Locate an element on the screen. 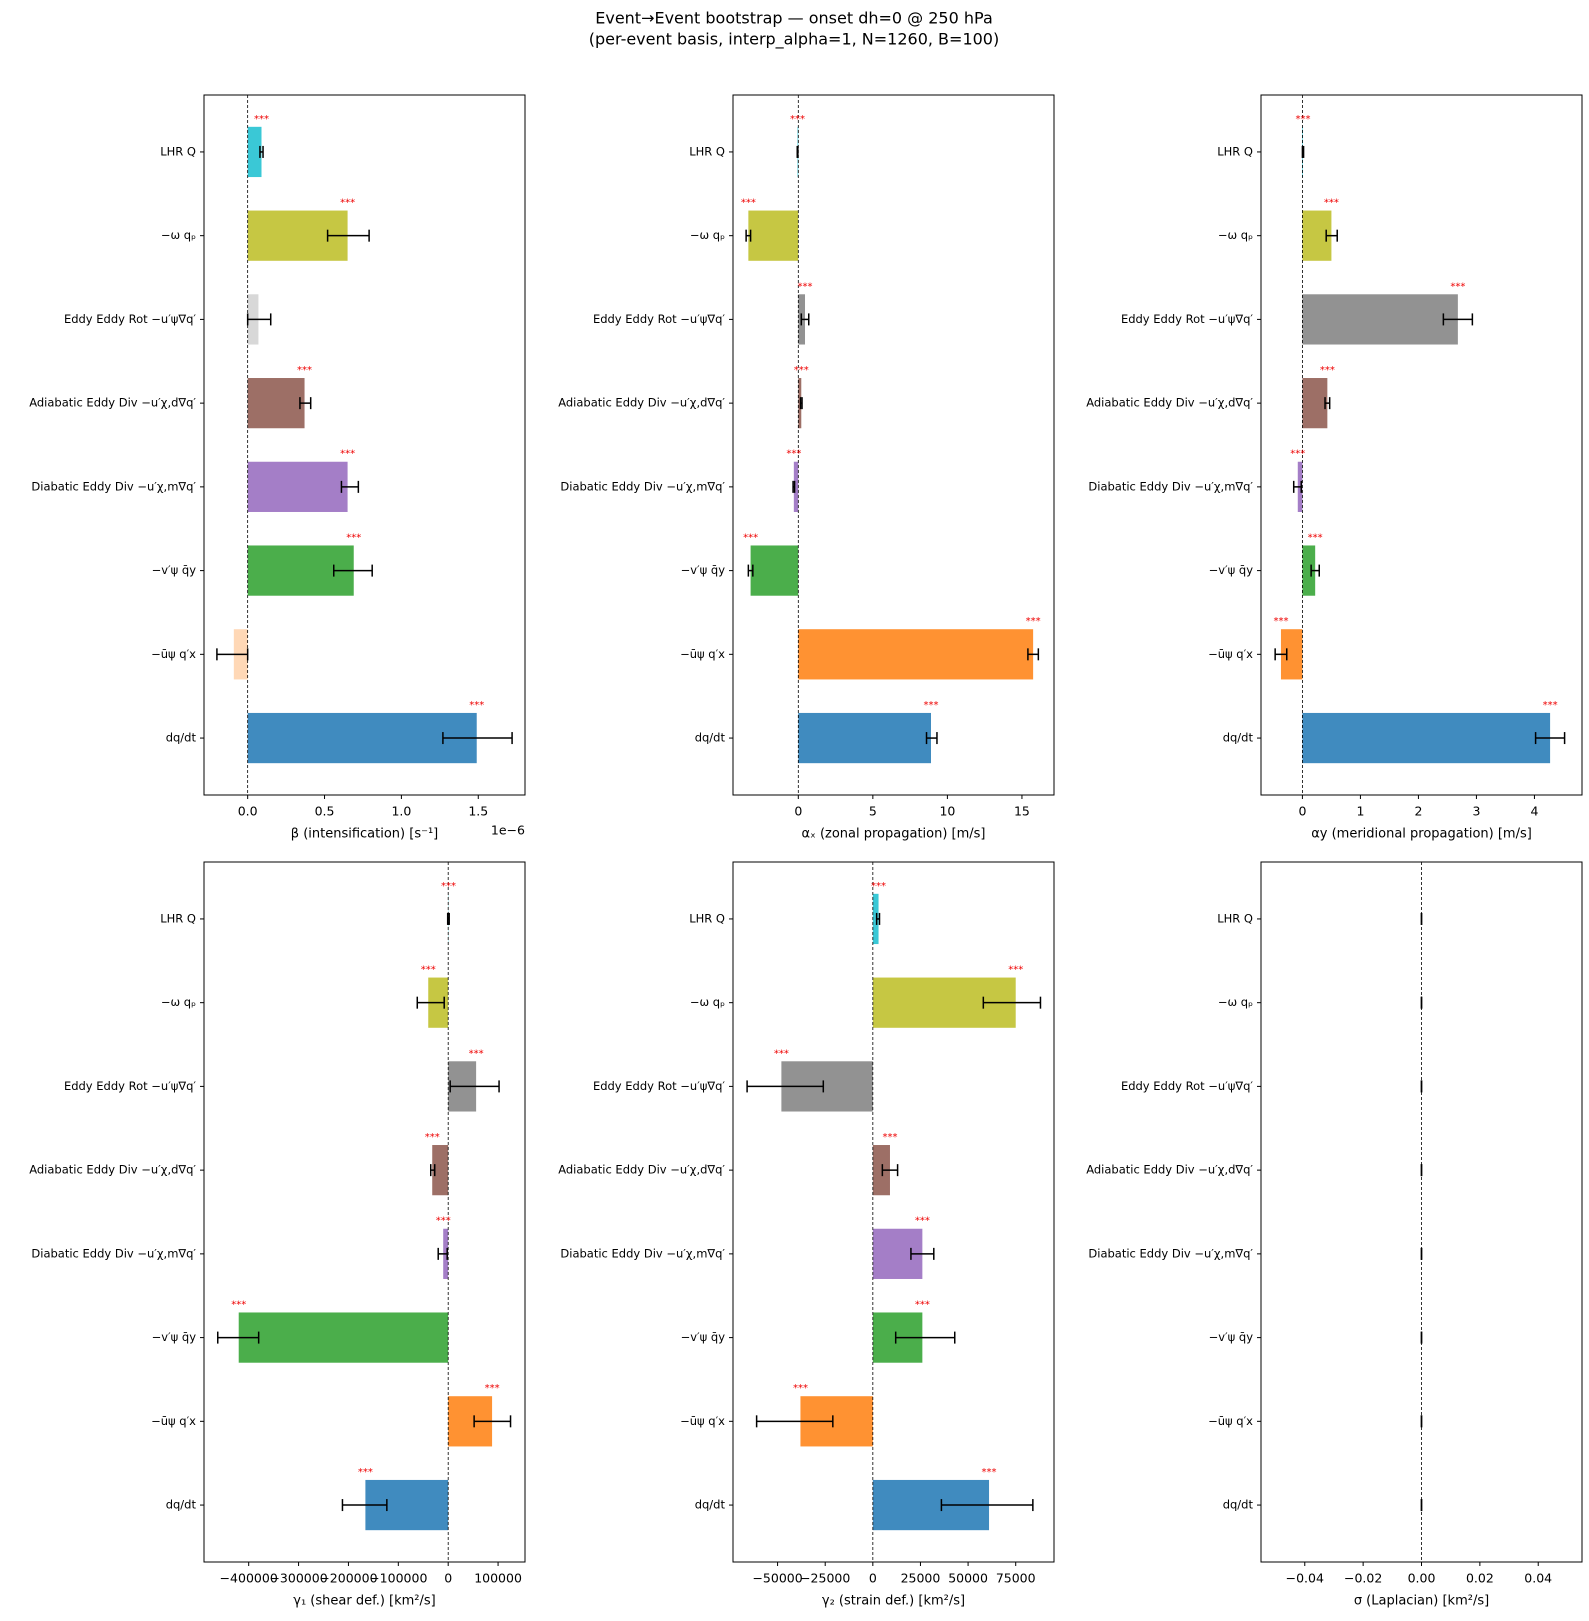  x-axis-label: αₓ (zonal propagation) [m/s] is located at coordinates (893, 834).